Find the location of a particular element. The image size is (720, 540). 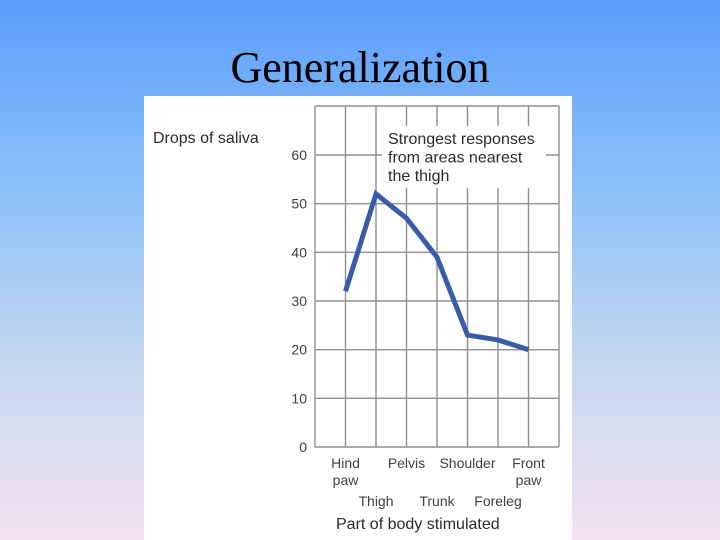

y-tick-label: 30 is located at coordinates (299, 301).